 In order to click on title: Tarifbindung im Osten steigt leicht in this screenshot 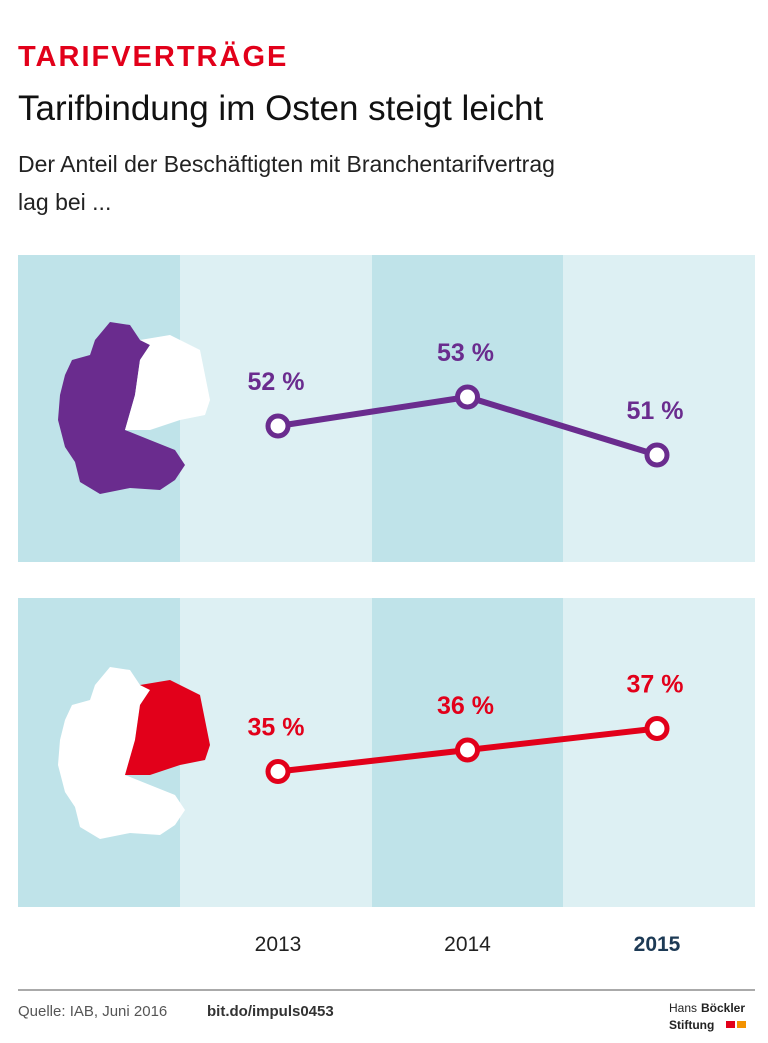, I will do `click(281, 108)`.